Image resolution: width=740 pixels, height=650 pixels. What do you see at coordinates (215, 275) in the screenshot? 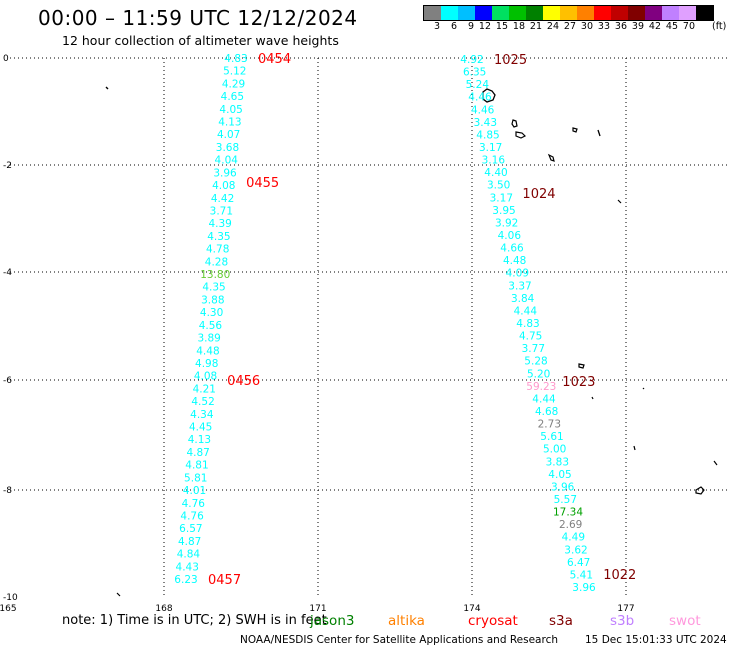
I see `swh-value: 13.80` at bounding box center [215, 275].